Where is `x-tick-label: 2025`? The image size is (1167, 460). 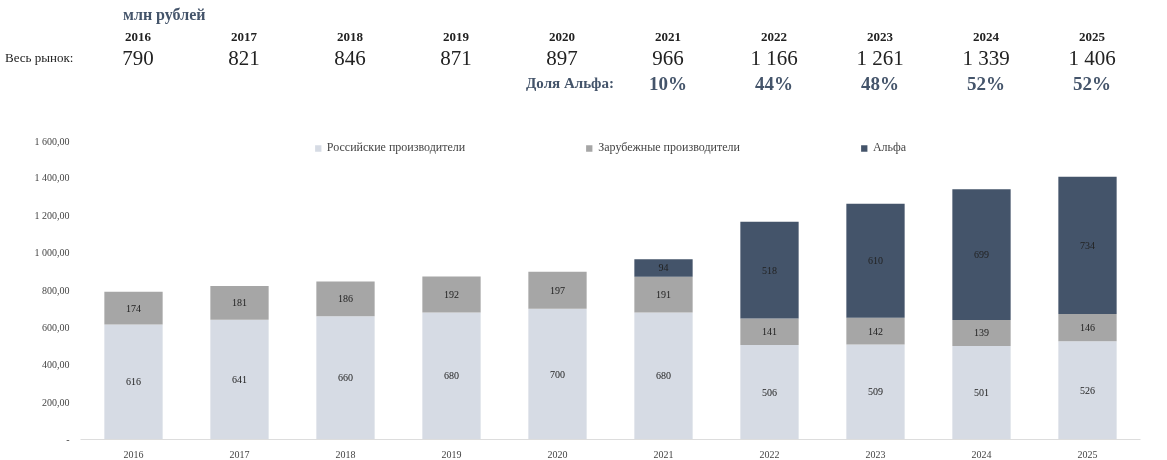 x-tick-label: 2025 is located at coordinates (1087, 454).